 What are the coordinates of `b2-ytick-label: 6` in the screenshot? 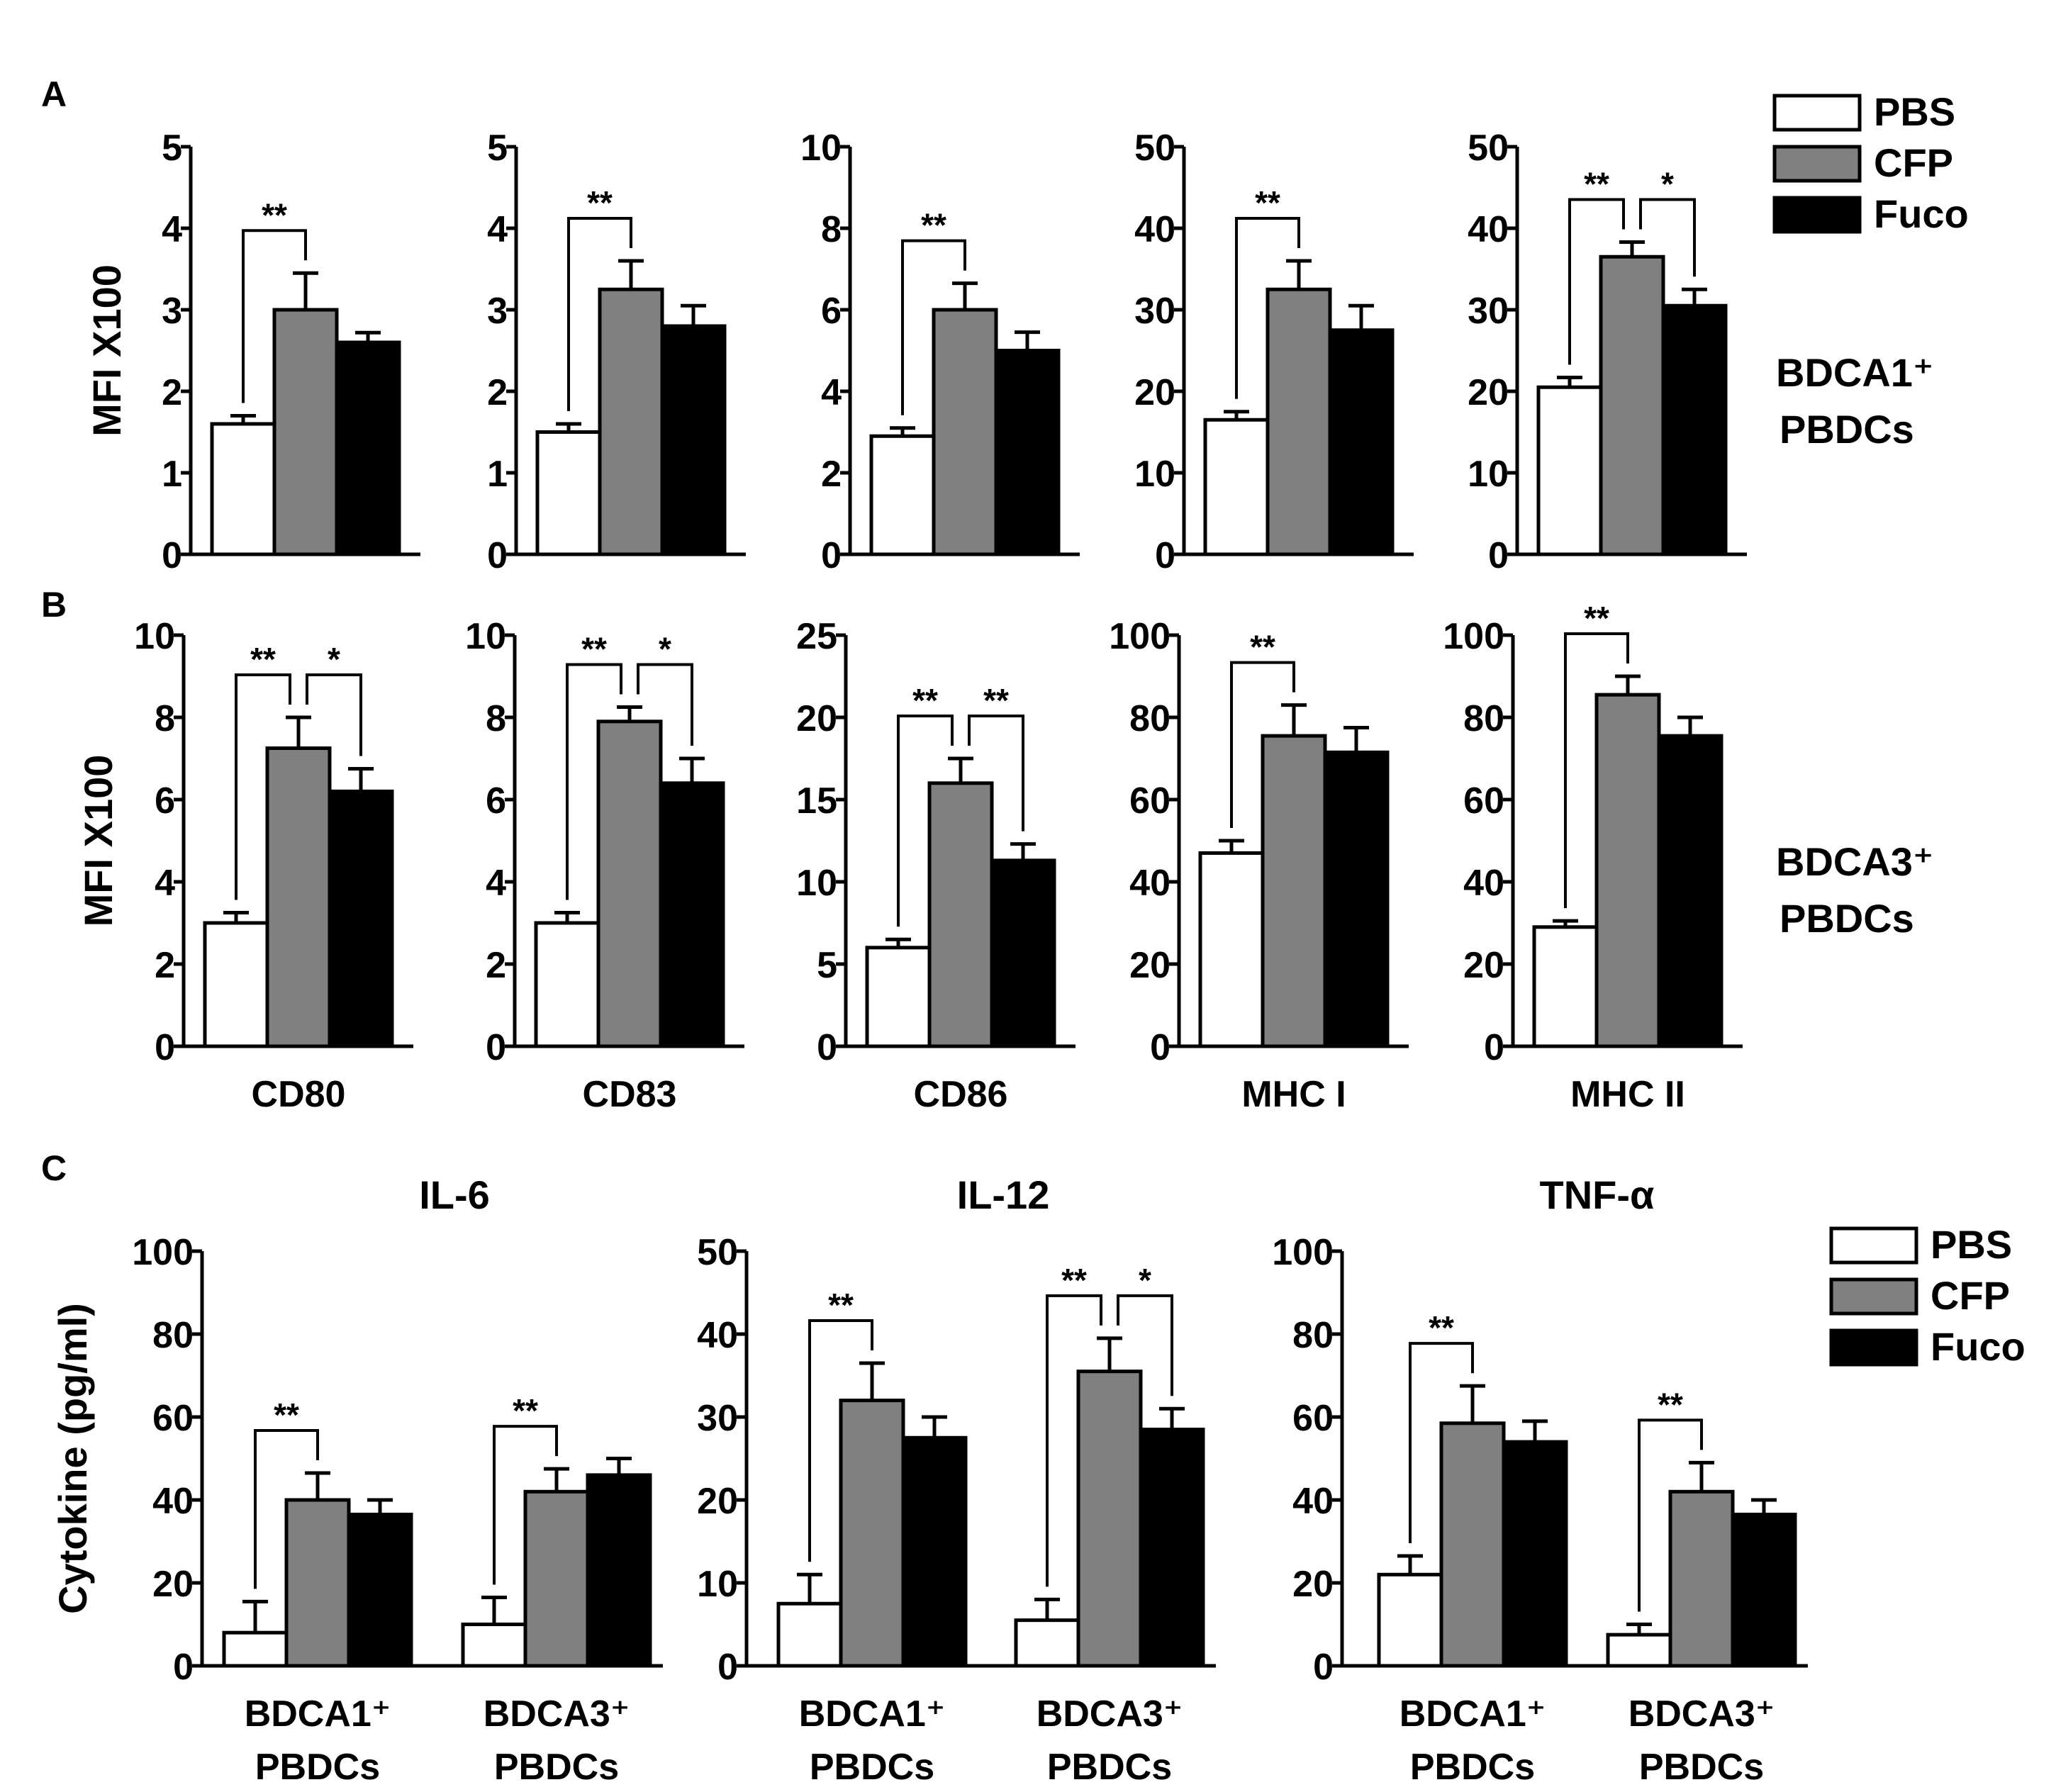 It's located at (496, 801).